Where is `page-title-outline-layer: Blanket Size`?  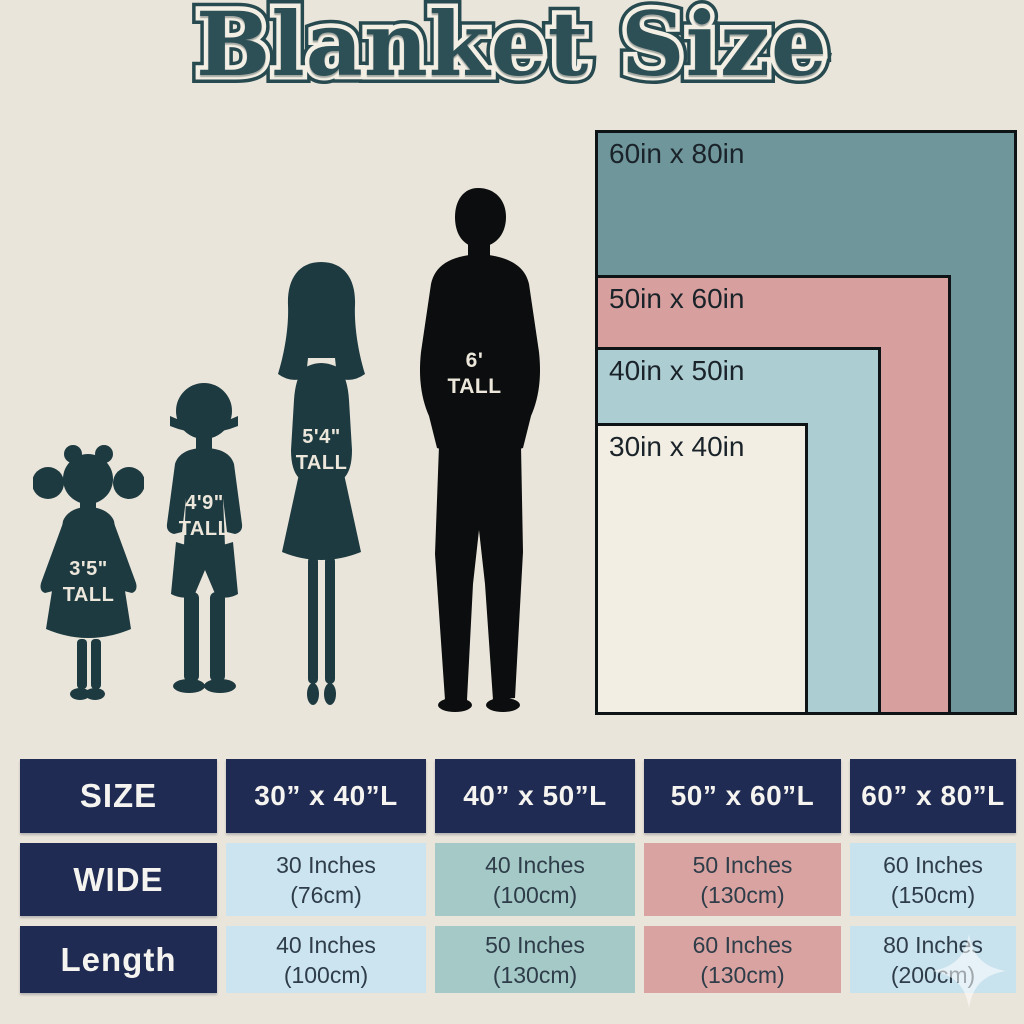
page-title-outline-layer: Blanket Size is located at coordinates (511, 52).